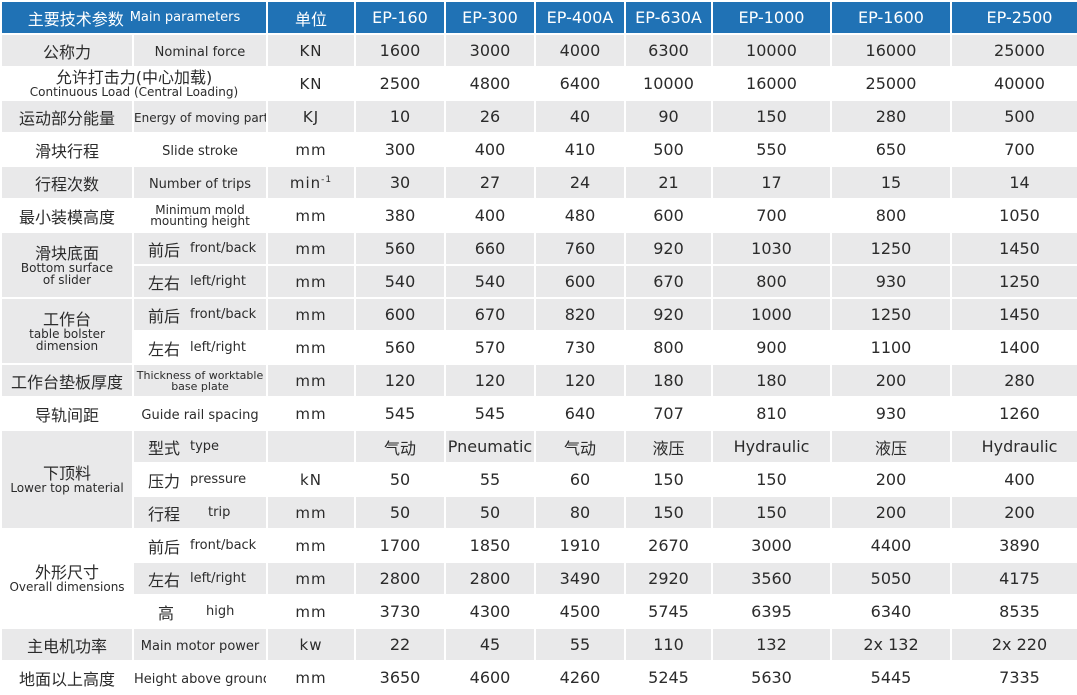 The height and width of the screenshot is (695, 1077). I want to click on value-cell: 2670, so click(668, 545).